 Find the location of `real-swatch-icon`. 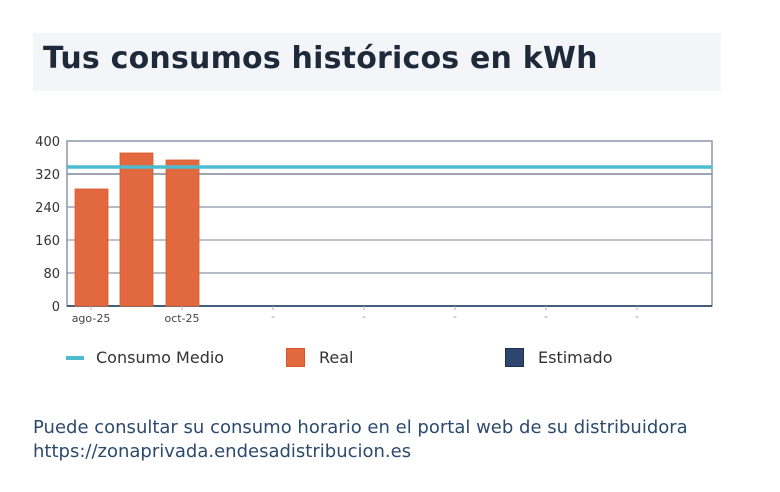

real-swatch-icon is located at coordinates (295, 357).